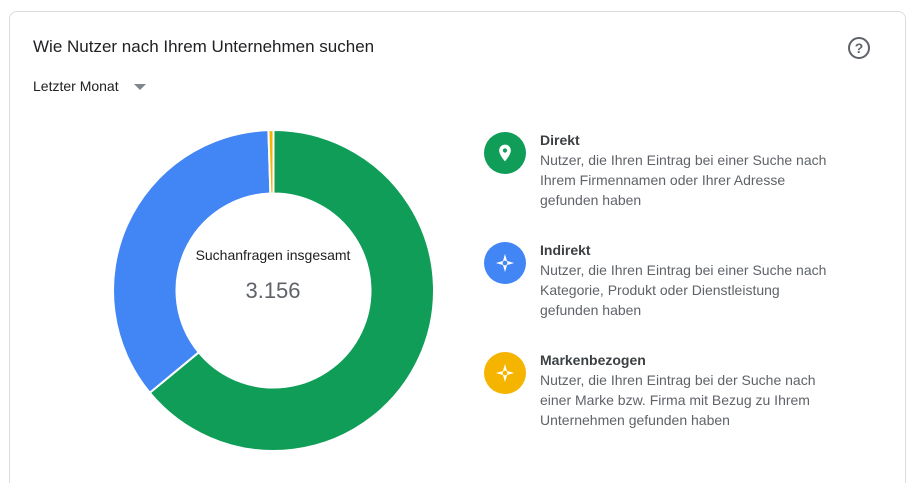  Describe the element at coordinates (271, 162) in the screenshot. I see `donut-slice-markenbezogen` at that location.